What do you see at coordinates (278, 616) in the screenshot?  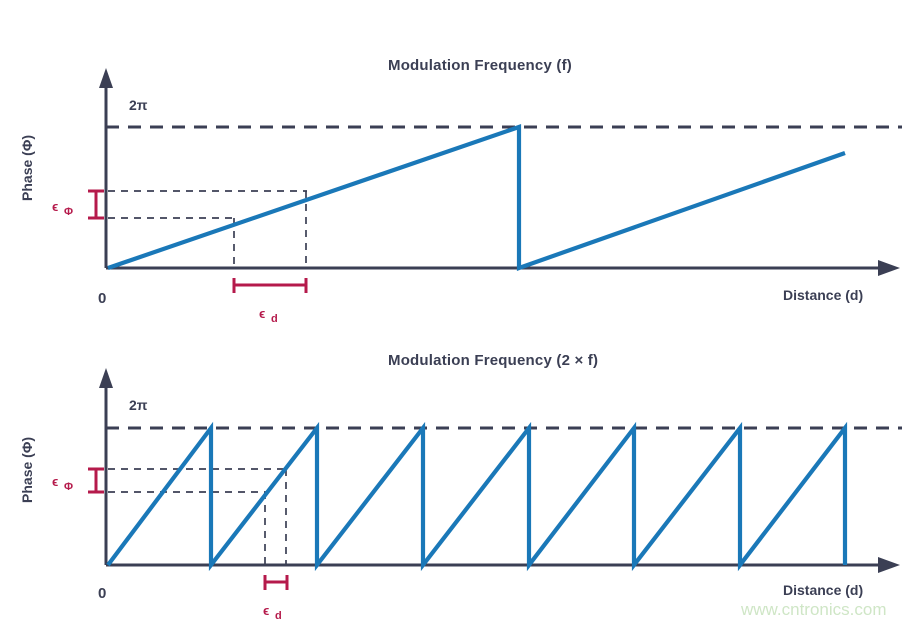 I see `eps-distance-label-sub-bottom: d` at bounding box center [278, 616].